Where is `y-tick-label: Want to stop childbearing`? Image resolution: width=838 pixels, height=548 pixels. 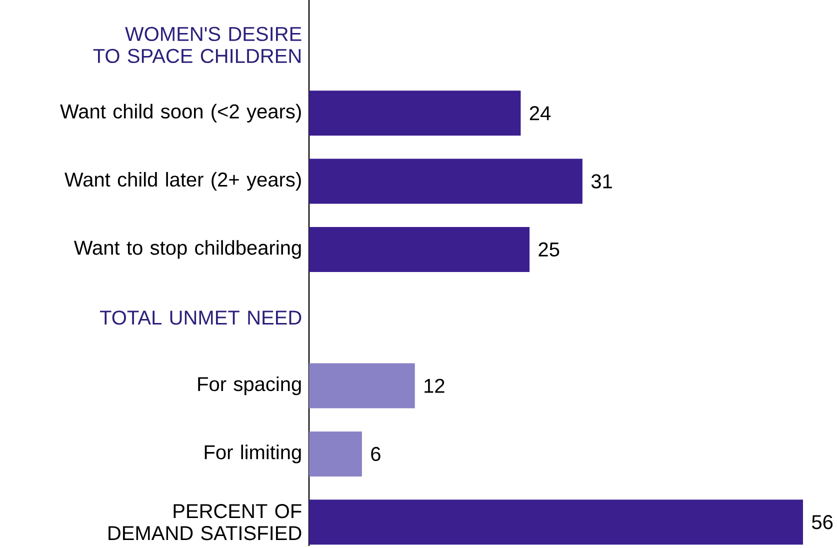
y-tick-label: Want to stop childbearing is located at coordinates (187, 249).